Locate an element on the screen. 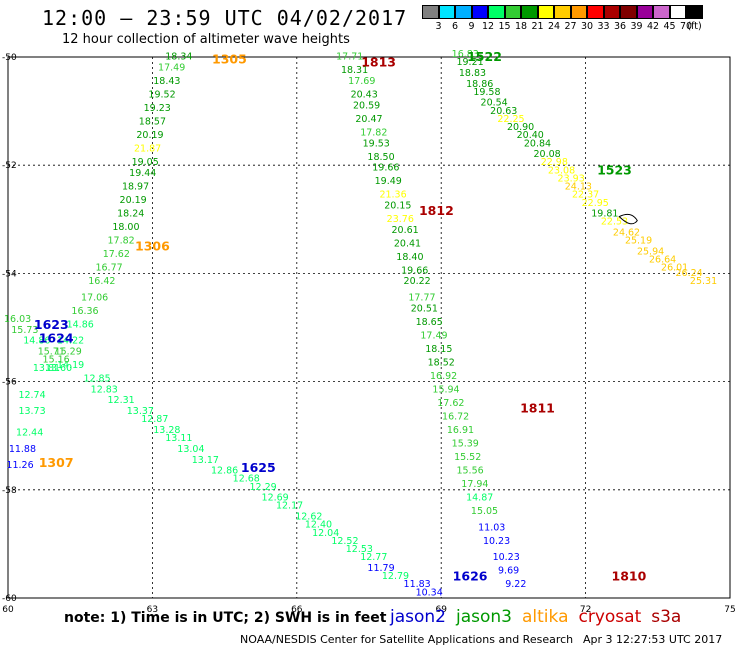 The image size is (740, 650). colorbar-label: 24 is located at coordinates (554, 26).